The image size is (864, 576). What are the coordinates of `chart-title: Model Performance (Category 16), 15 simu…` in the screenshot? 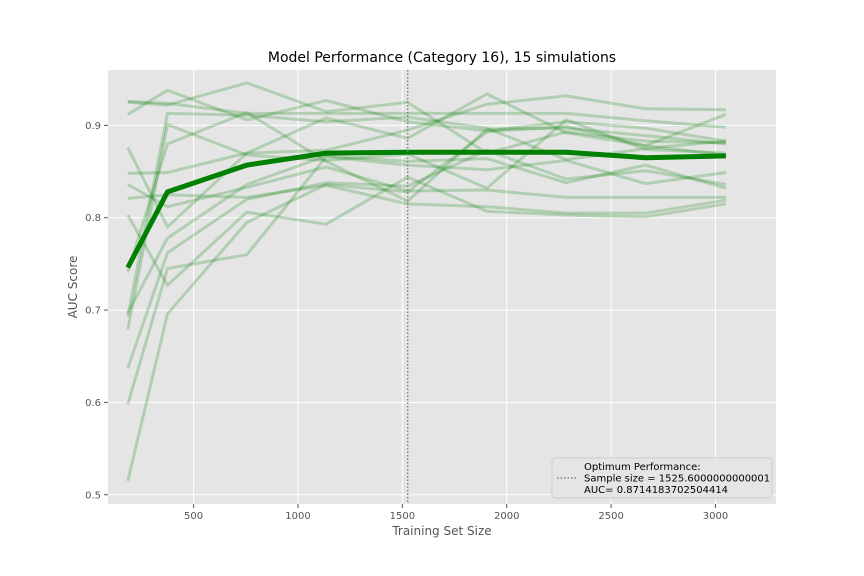 It's located at (442, 58).